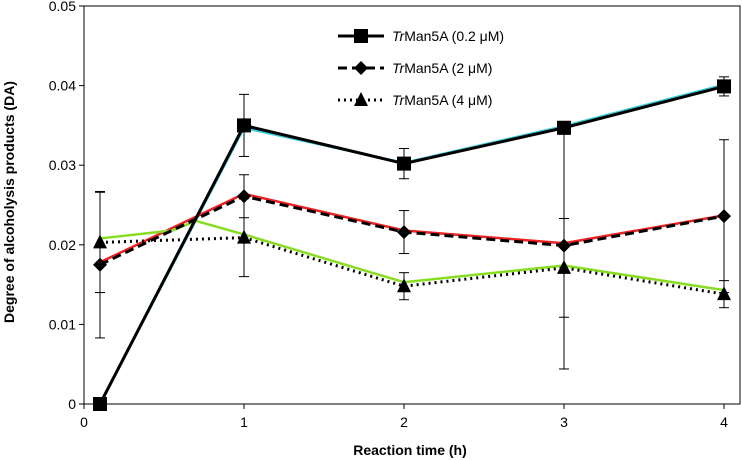  I want to click on legend-entry-1: TrMan5A (0.2 μM), so click(421, 36).